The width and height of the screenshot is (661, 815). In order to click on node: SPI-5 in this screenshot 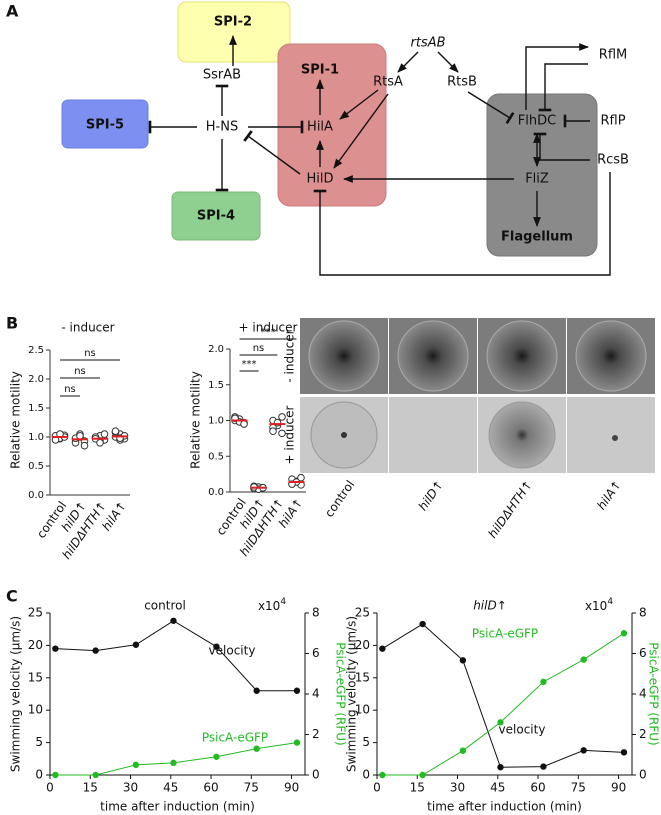, I will do `click(105, 125)`.